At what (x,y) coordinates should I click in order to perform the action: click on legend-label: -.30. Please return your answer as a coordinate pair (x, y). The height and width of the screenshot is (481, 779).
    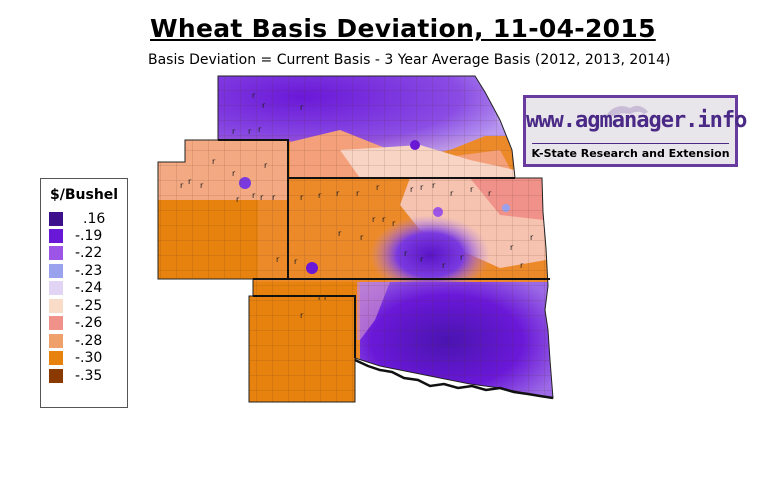
    Looking at the image, I should click on (89, 358).